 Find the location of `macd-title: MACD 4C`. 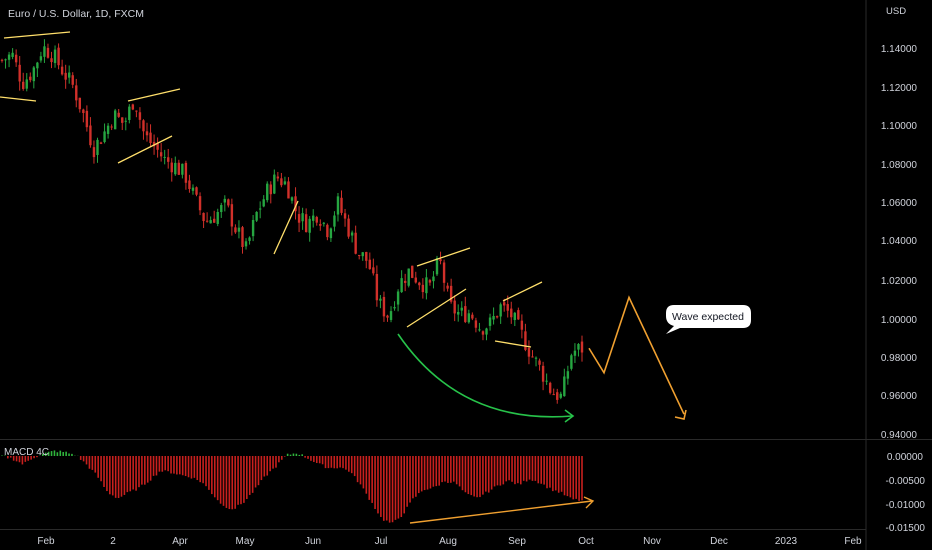

macd-title: MACD 4C is located at coordinates (26, 452).